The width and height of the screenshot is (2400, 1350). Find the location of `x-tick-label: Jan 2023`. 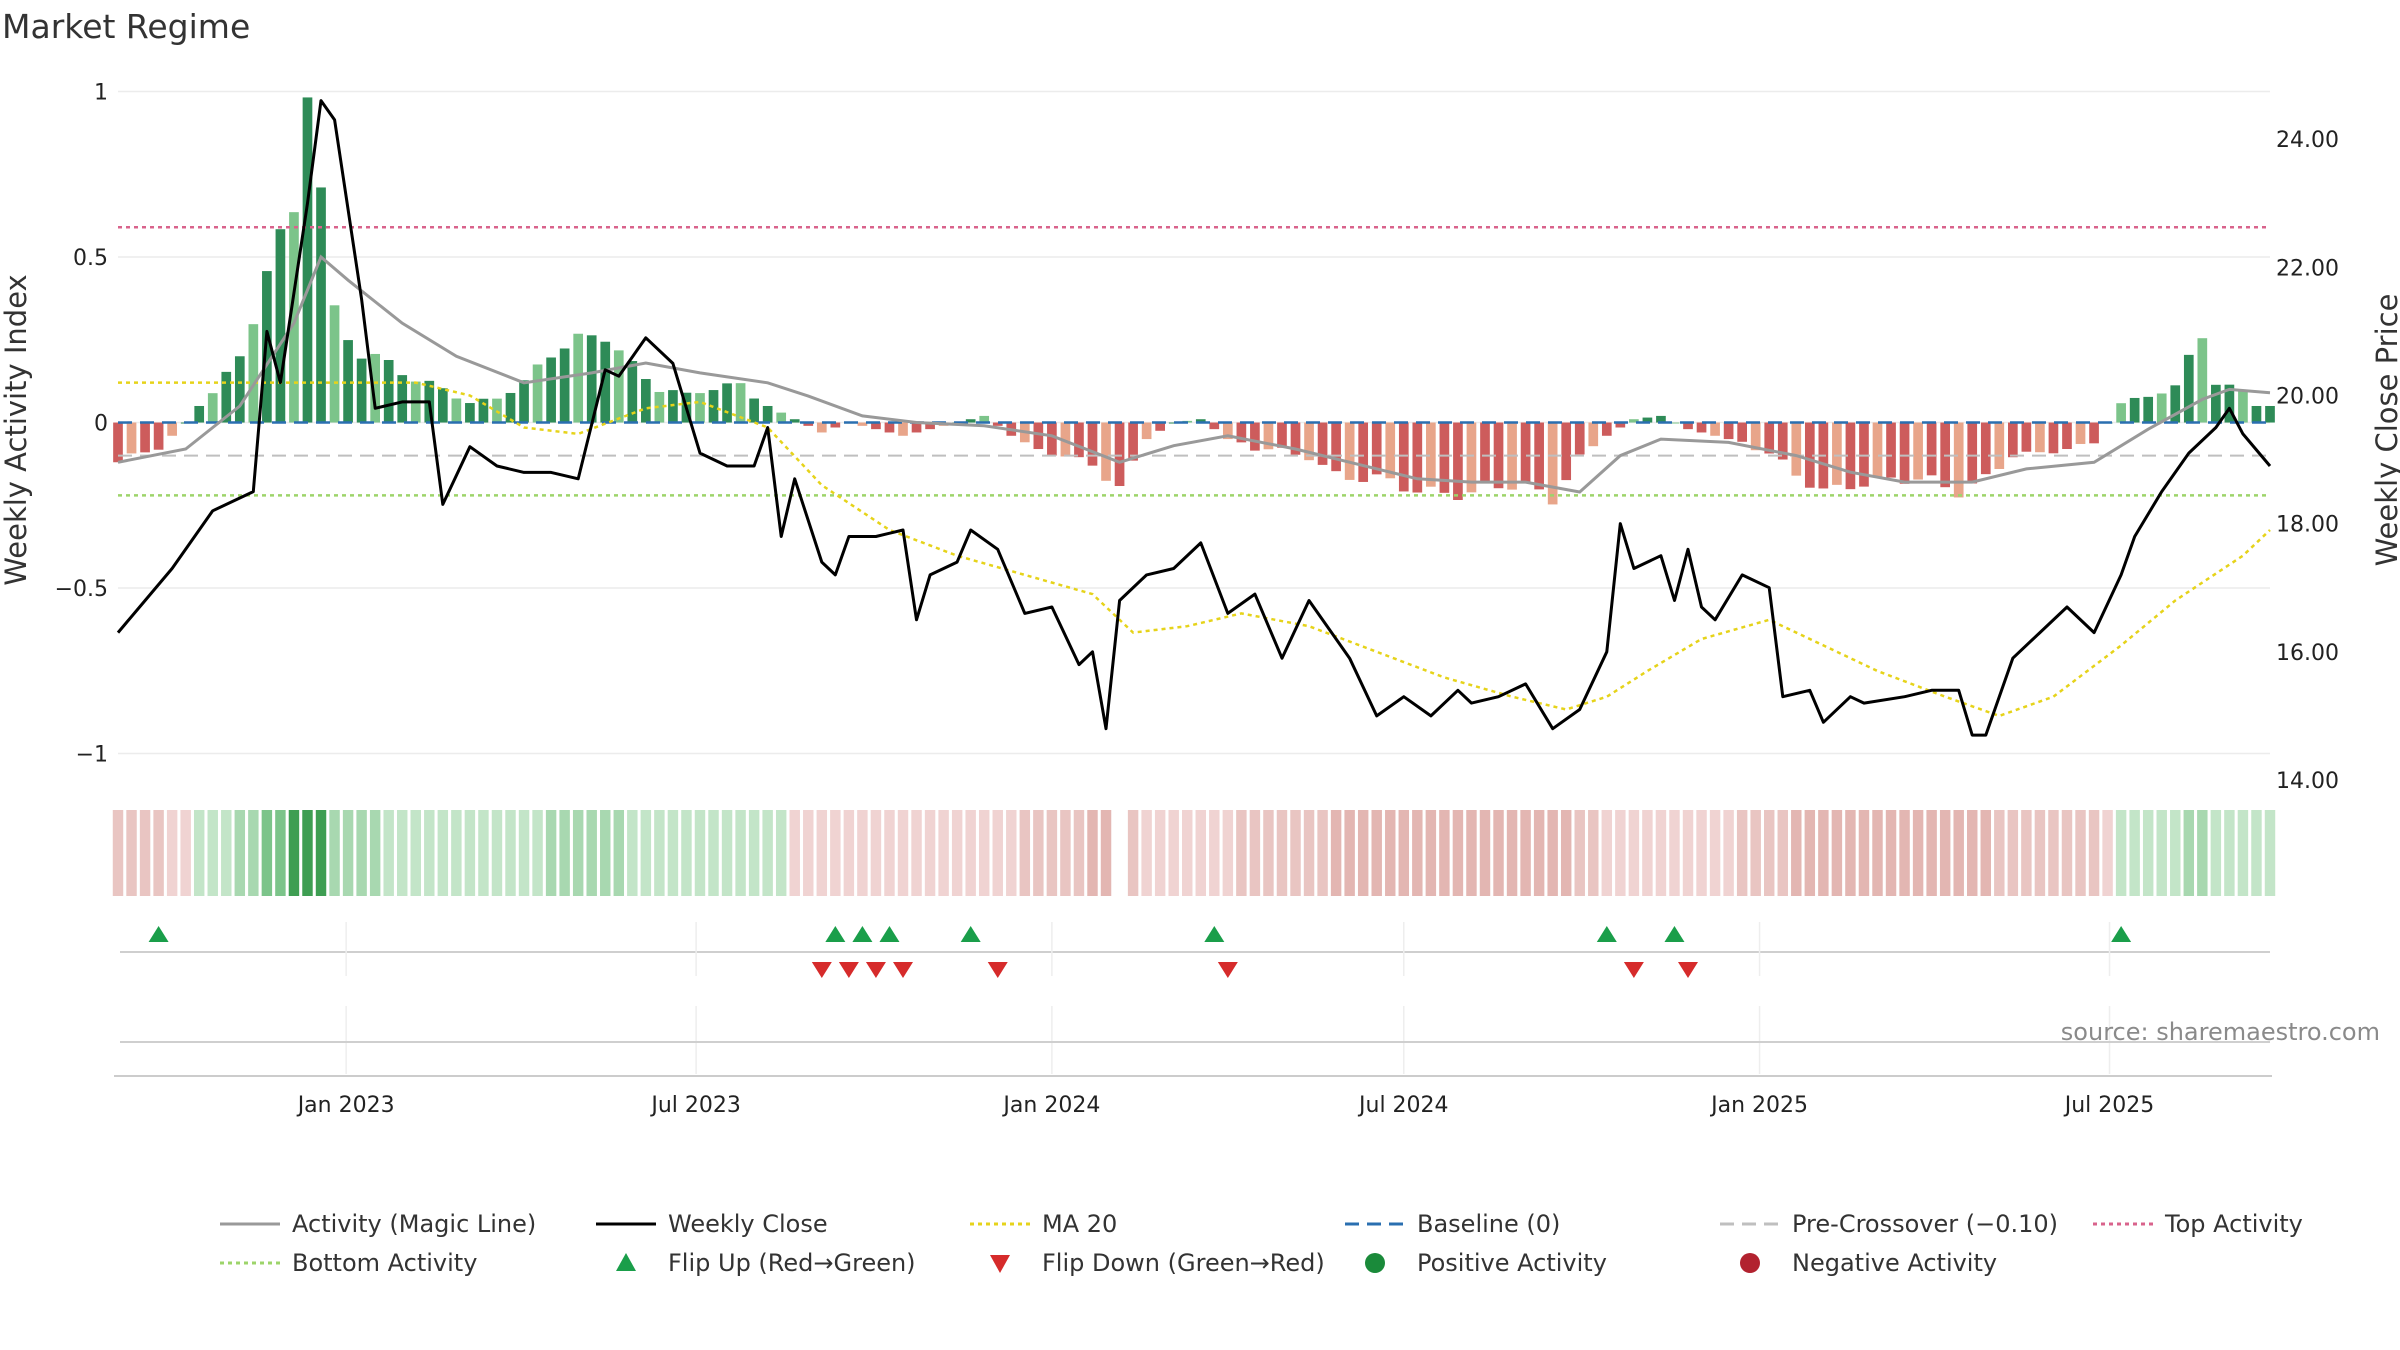

x-tick-label: Jan 2023 is located at coordinates (345, 1105).